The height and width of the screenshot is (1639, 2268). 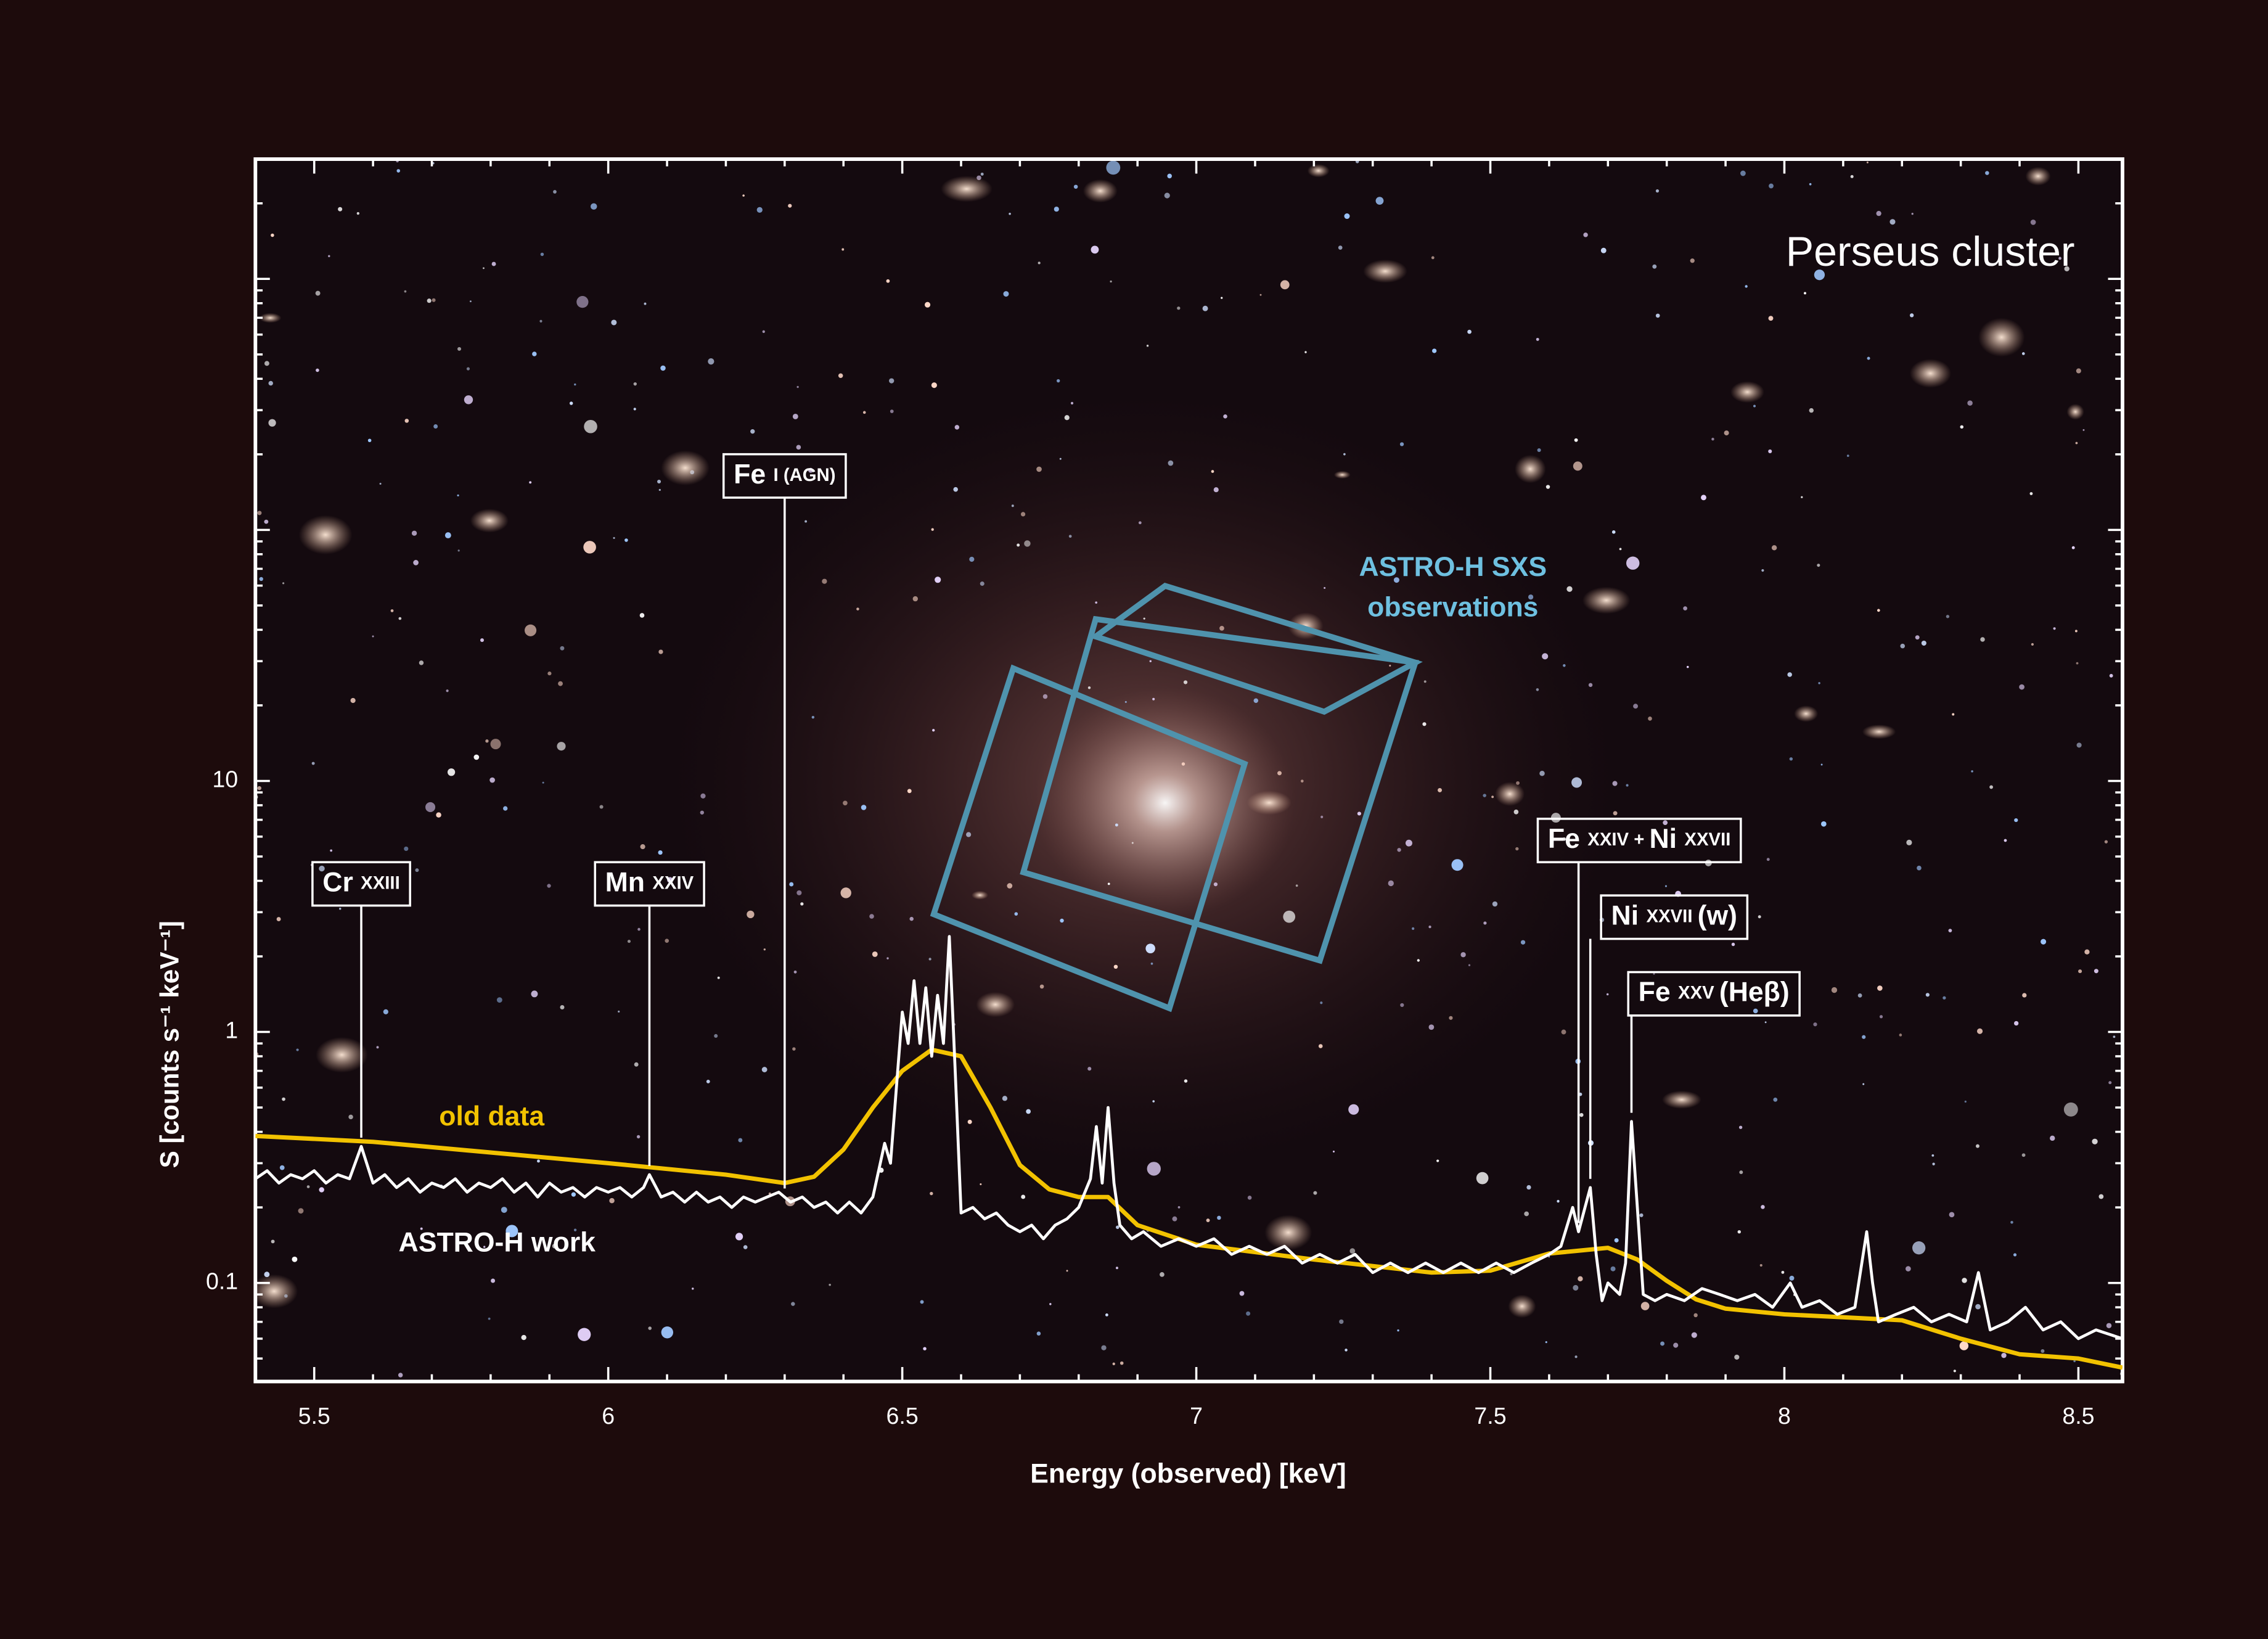 What do you see at coordinates (225, 779) in the screenshot?
I see `y-tick-label: 10` at bounding box center [225, 779].